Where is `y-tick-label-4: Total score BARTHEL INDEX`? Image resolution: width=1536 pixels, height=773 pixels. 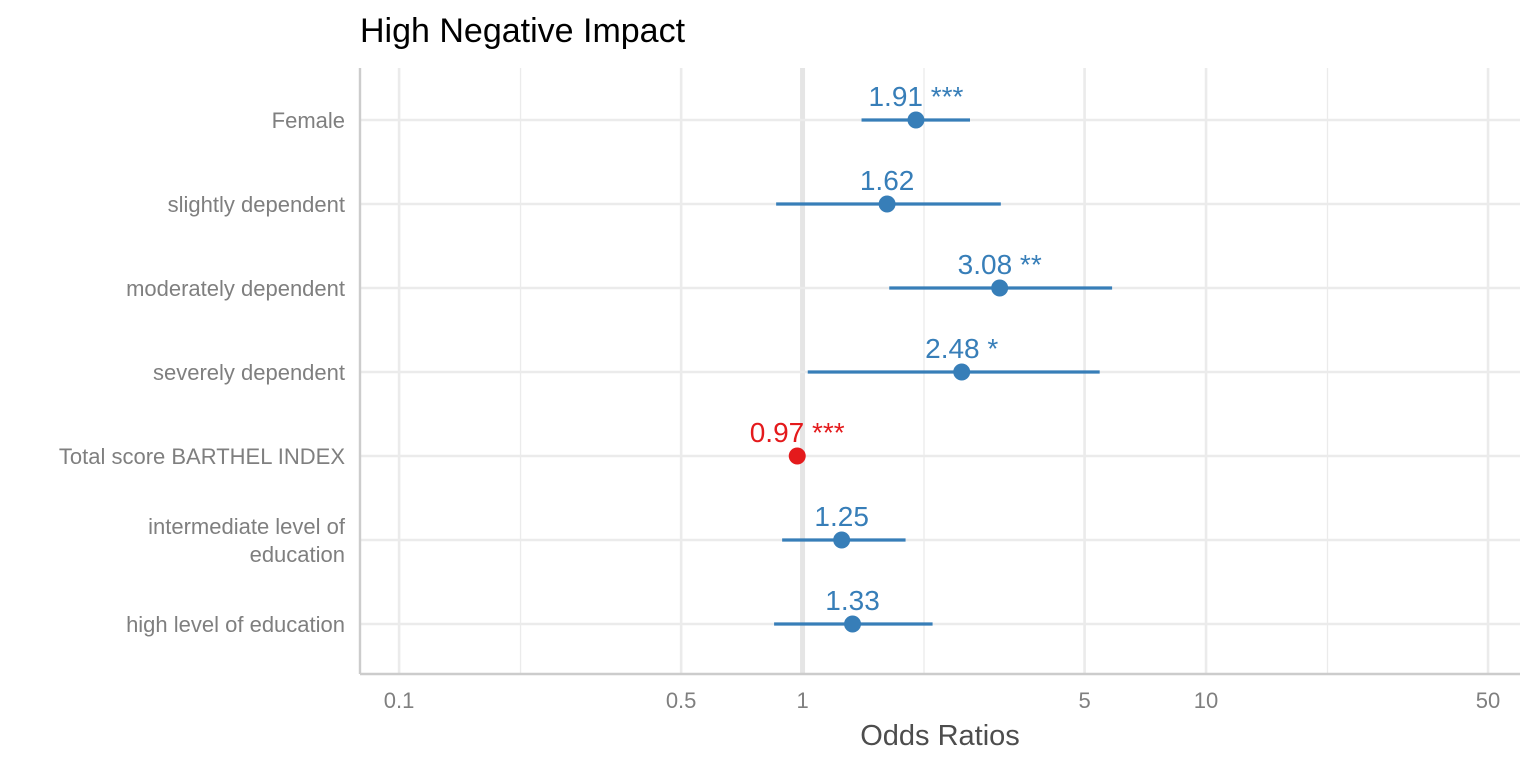 y-tick-label-4: Total score BARTHEL INDEX is located at coordinates (202, 456).